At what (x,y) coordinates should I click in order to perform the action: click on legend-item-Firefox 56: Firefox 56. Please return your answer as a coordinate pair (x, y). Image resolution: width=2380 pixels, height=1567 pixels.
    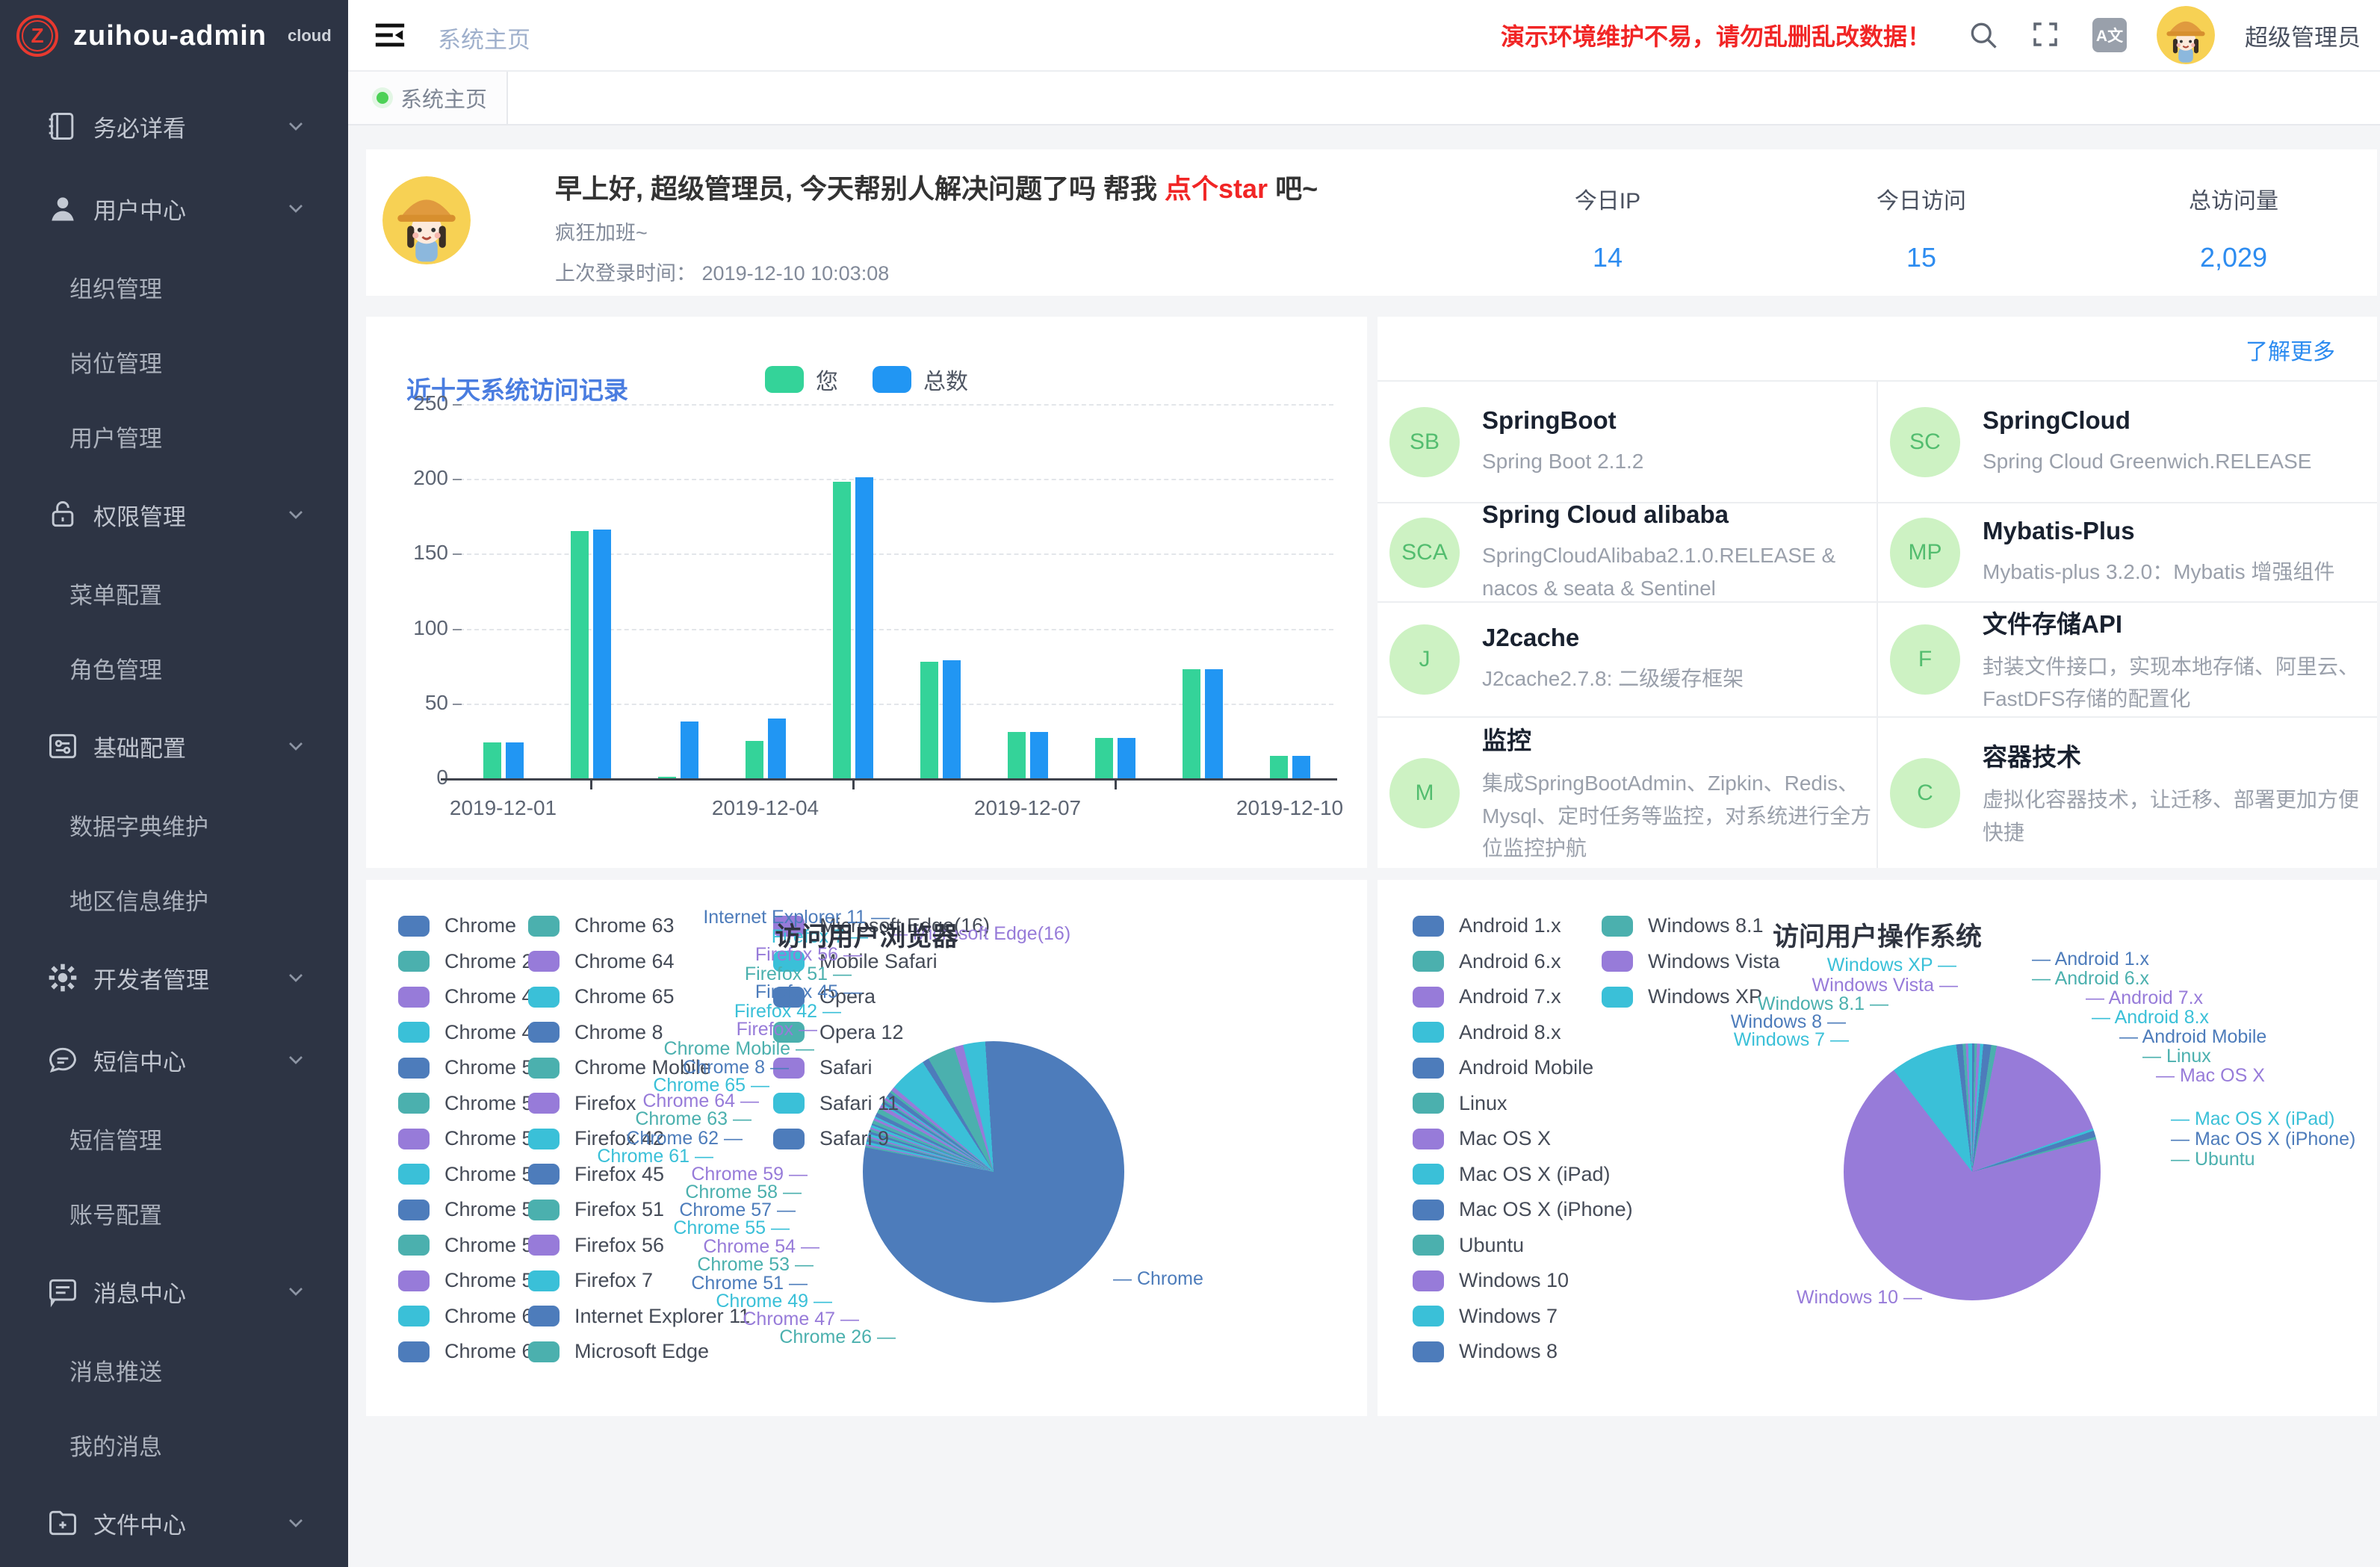
    Looking at the image, I should click on (596, 1245).